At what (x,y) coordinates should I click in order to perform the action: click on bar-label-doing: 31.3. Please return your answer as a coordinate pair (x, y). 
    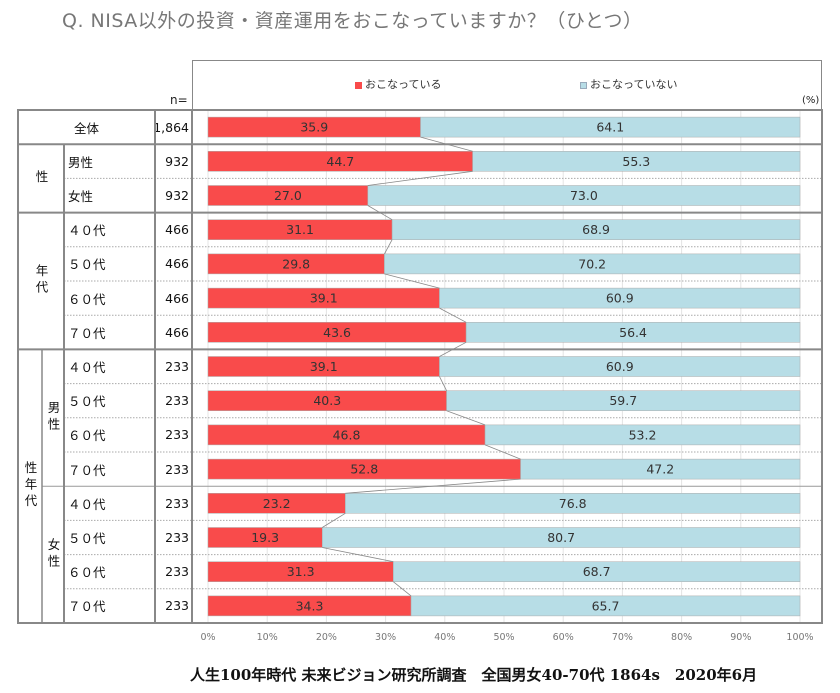
    Looking at the image, I should click on (301, 571).